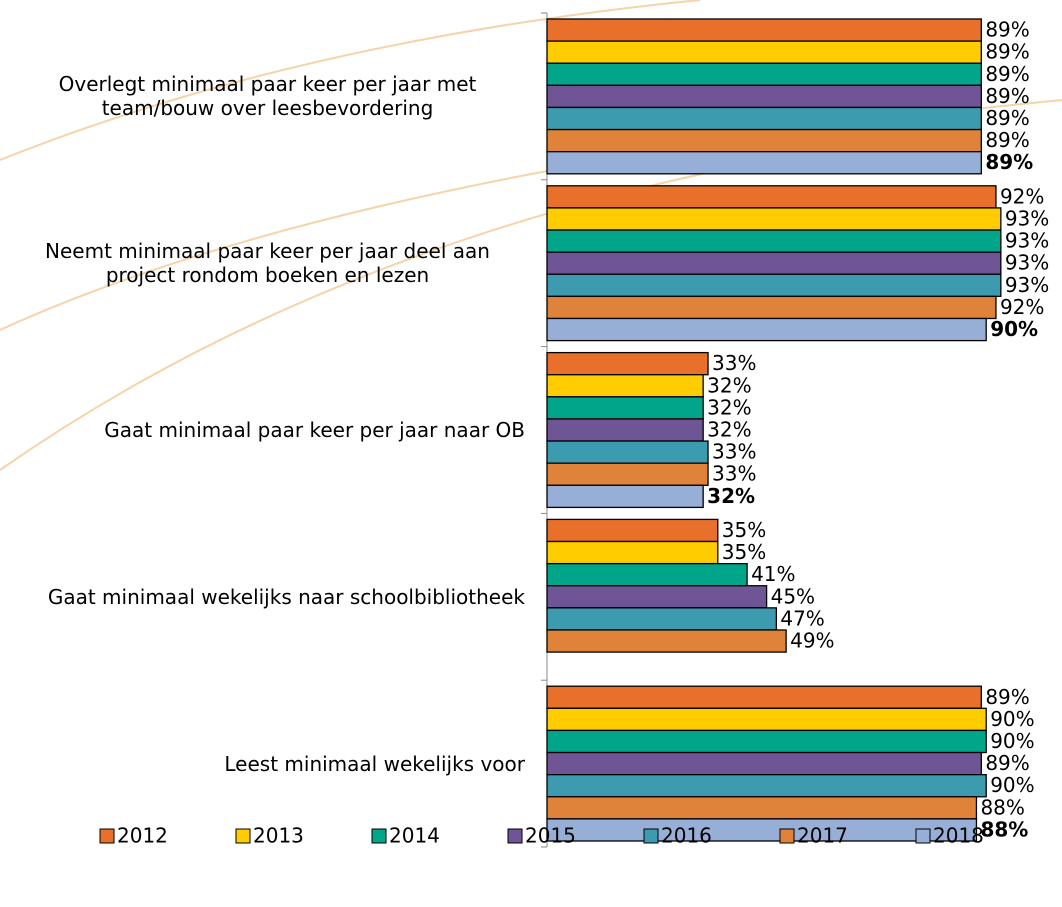 Image resolution: width=1062 pixels, height=907 pixels. I want to click on decor-curve, so click(350, 80).